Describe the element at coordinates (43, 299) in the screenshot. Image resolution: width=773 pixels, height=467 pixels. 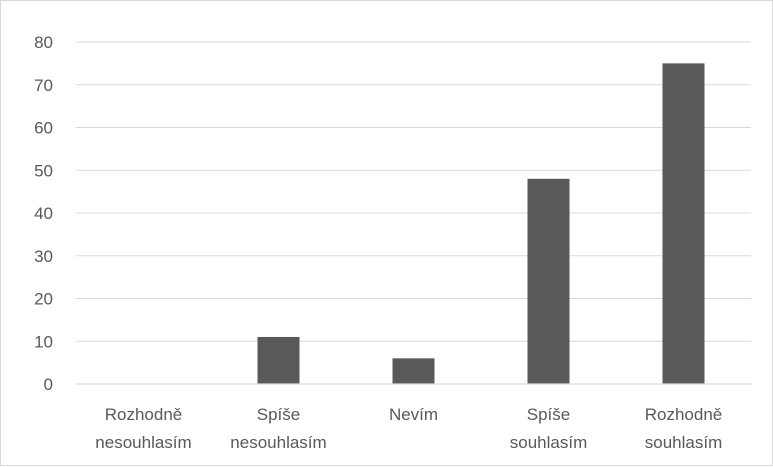
I see `y-tick-label: 20` at that location.